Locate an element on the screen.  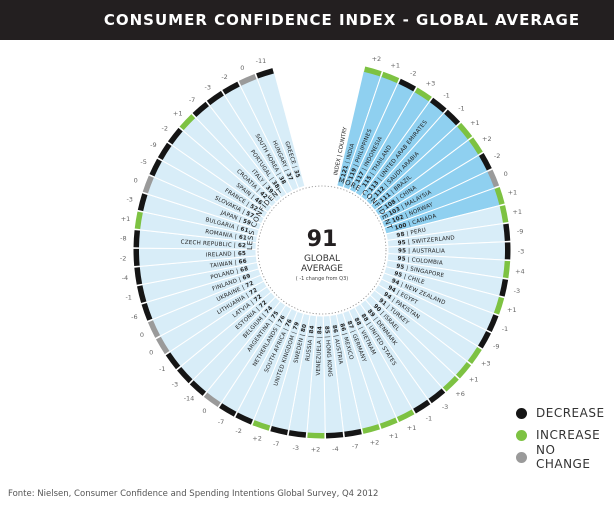
center-circle is located at coordinates (322, 250).